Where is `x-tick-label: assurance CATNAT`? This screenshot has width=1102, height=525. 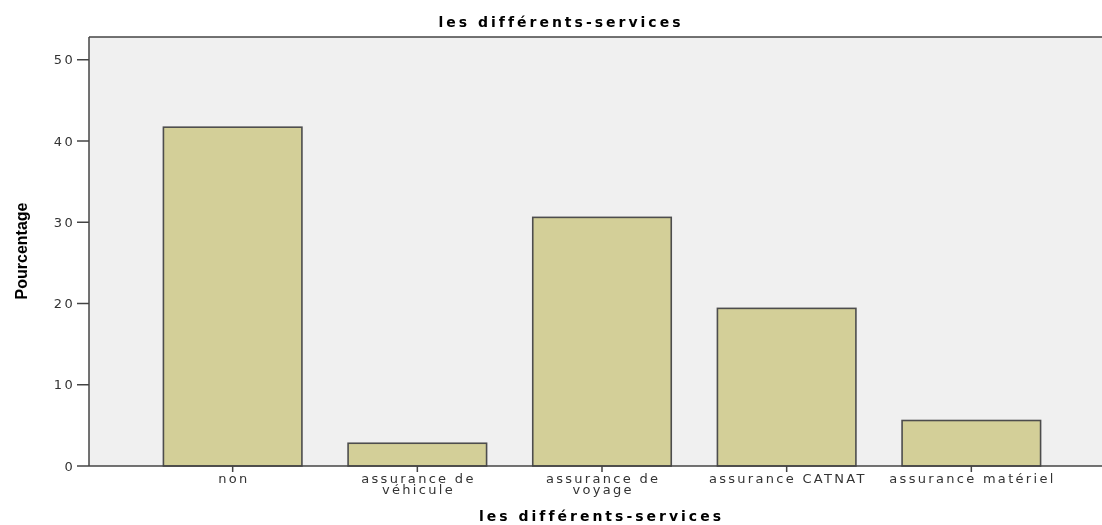 x-tick-label: assurance CATNAT is located at coordinates (787, 478).